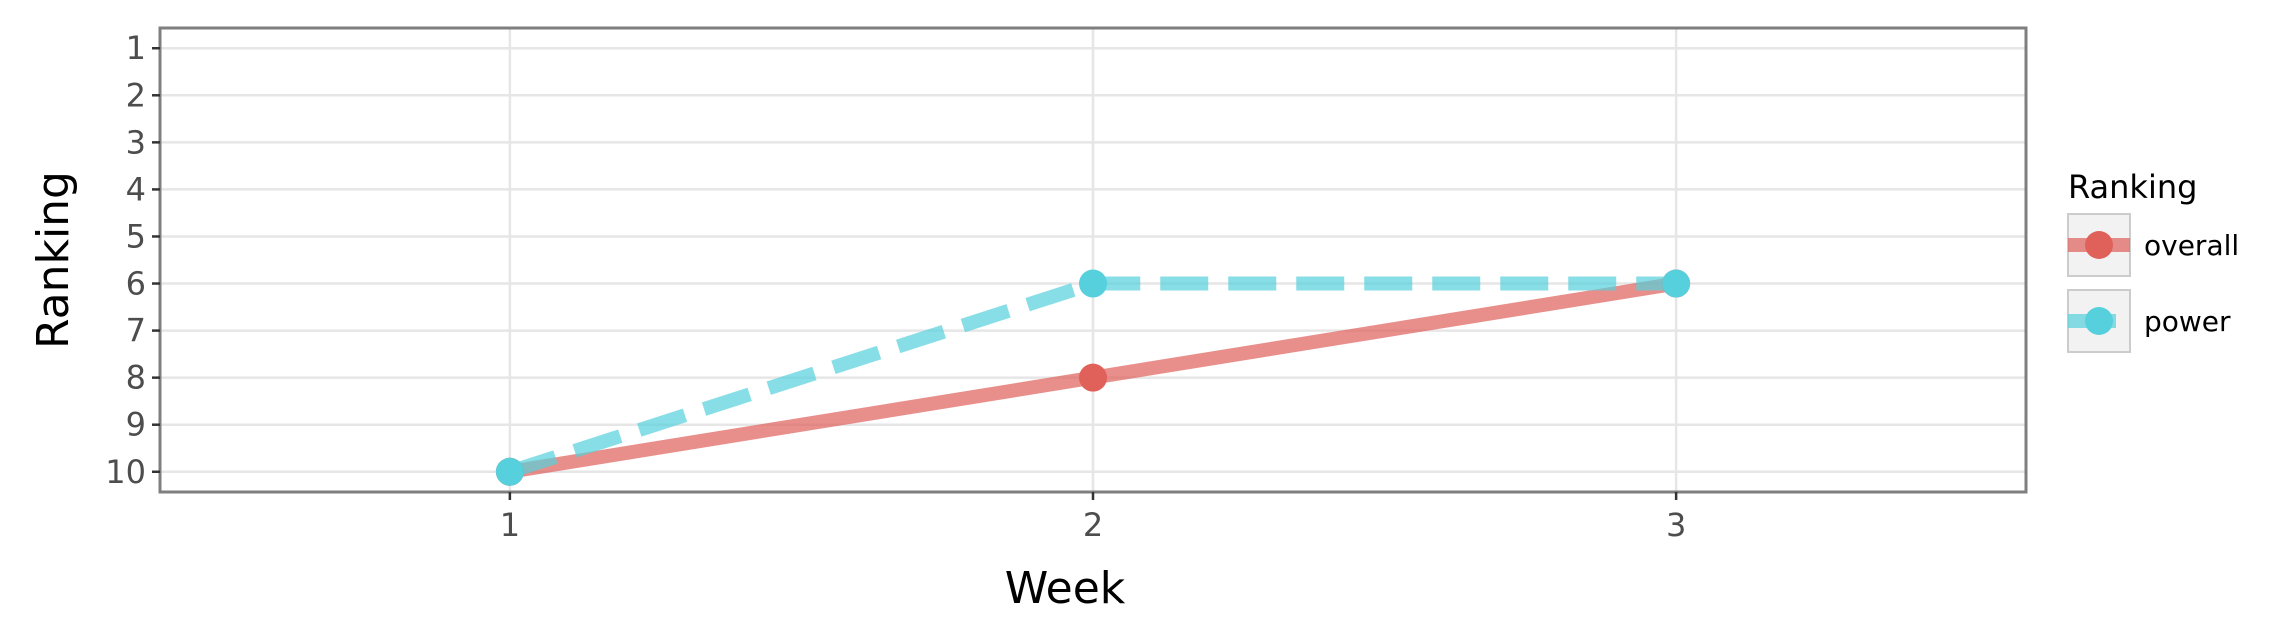  I want to click on x-axis-ticks: 1 2 3, so click(1093, 518).